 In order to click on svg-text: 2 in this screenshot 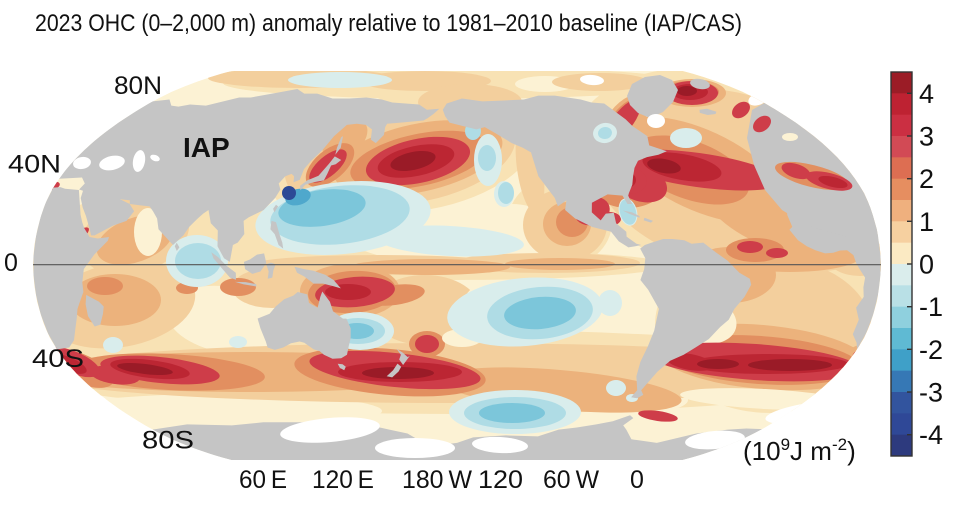, I will do `click(926, 179)`.